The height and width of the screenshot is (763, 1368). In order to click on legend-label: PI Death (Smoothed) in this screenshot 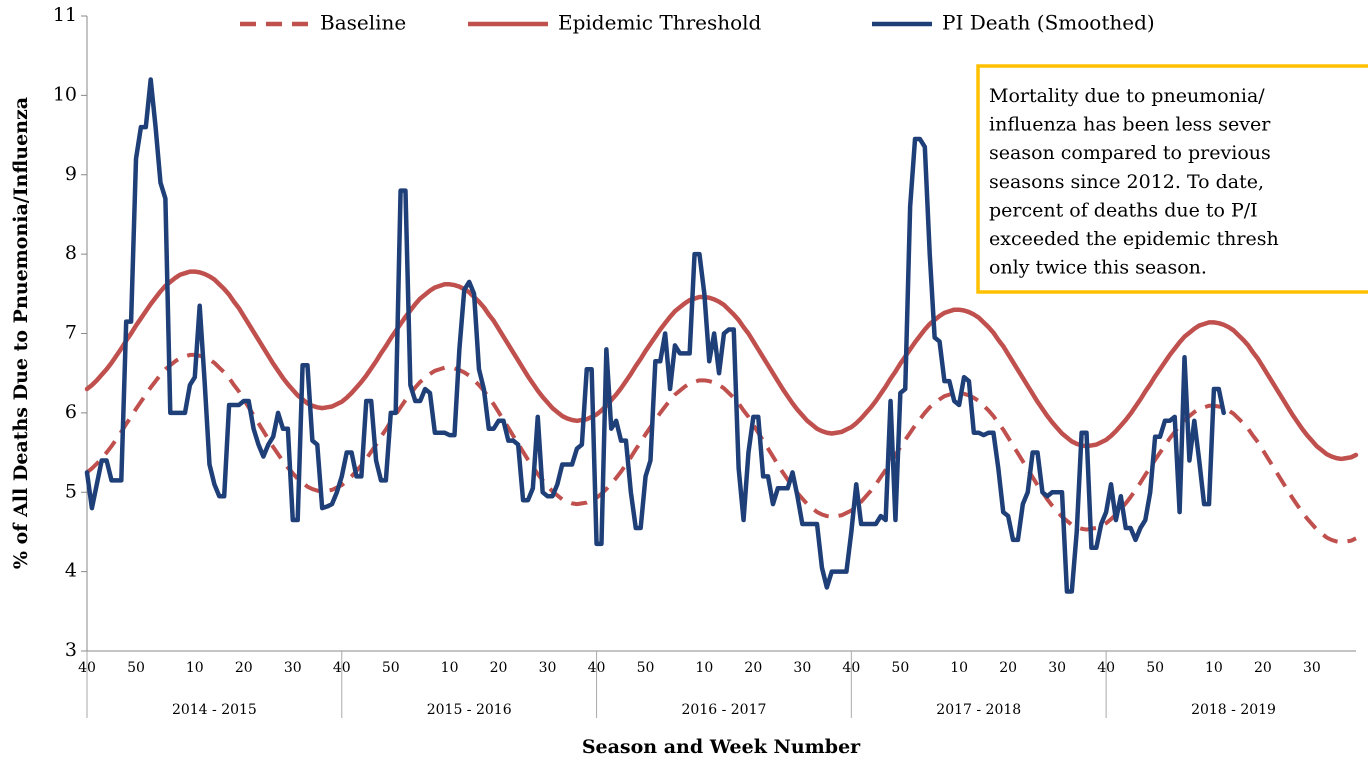, I will do `click(1048, 23)`.